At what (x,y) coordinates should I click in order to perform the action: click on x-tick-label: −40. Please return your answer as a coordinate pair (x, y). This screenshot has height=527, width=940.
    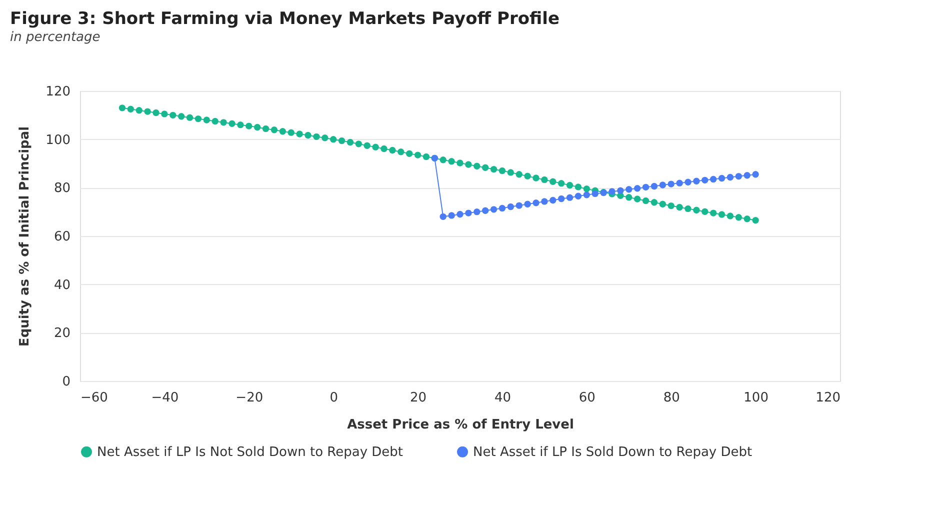
    Looking at the image, I should click on (165, 398).